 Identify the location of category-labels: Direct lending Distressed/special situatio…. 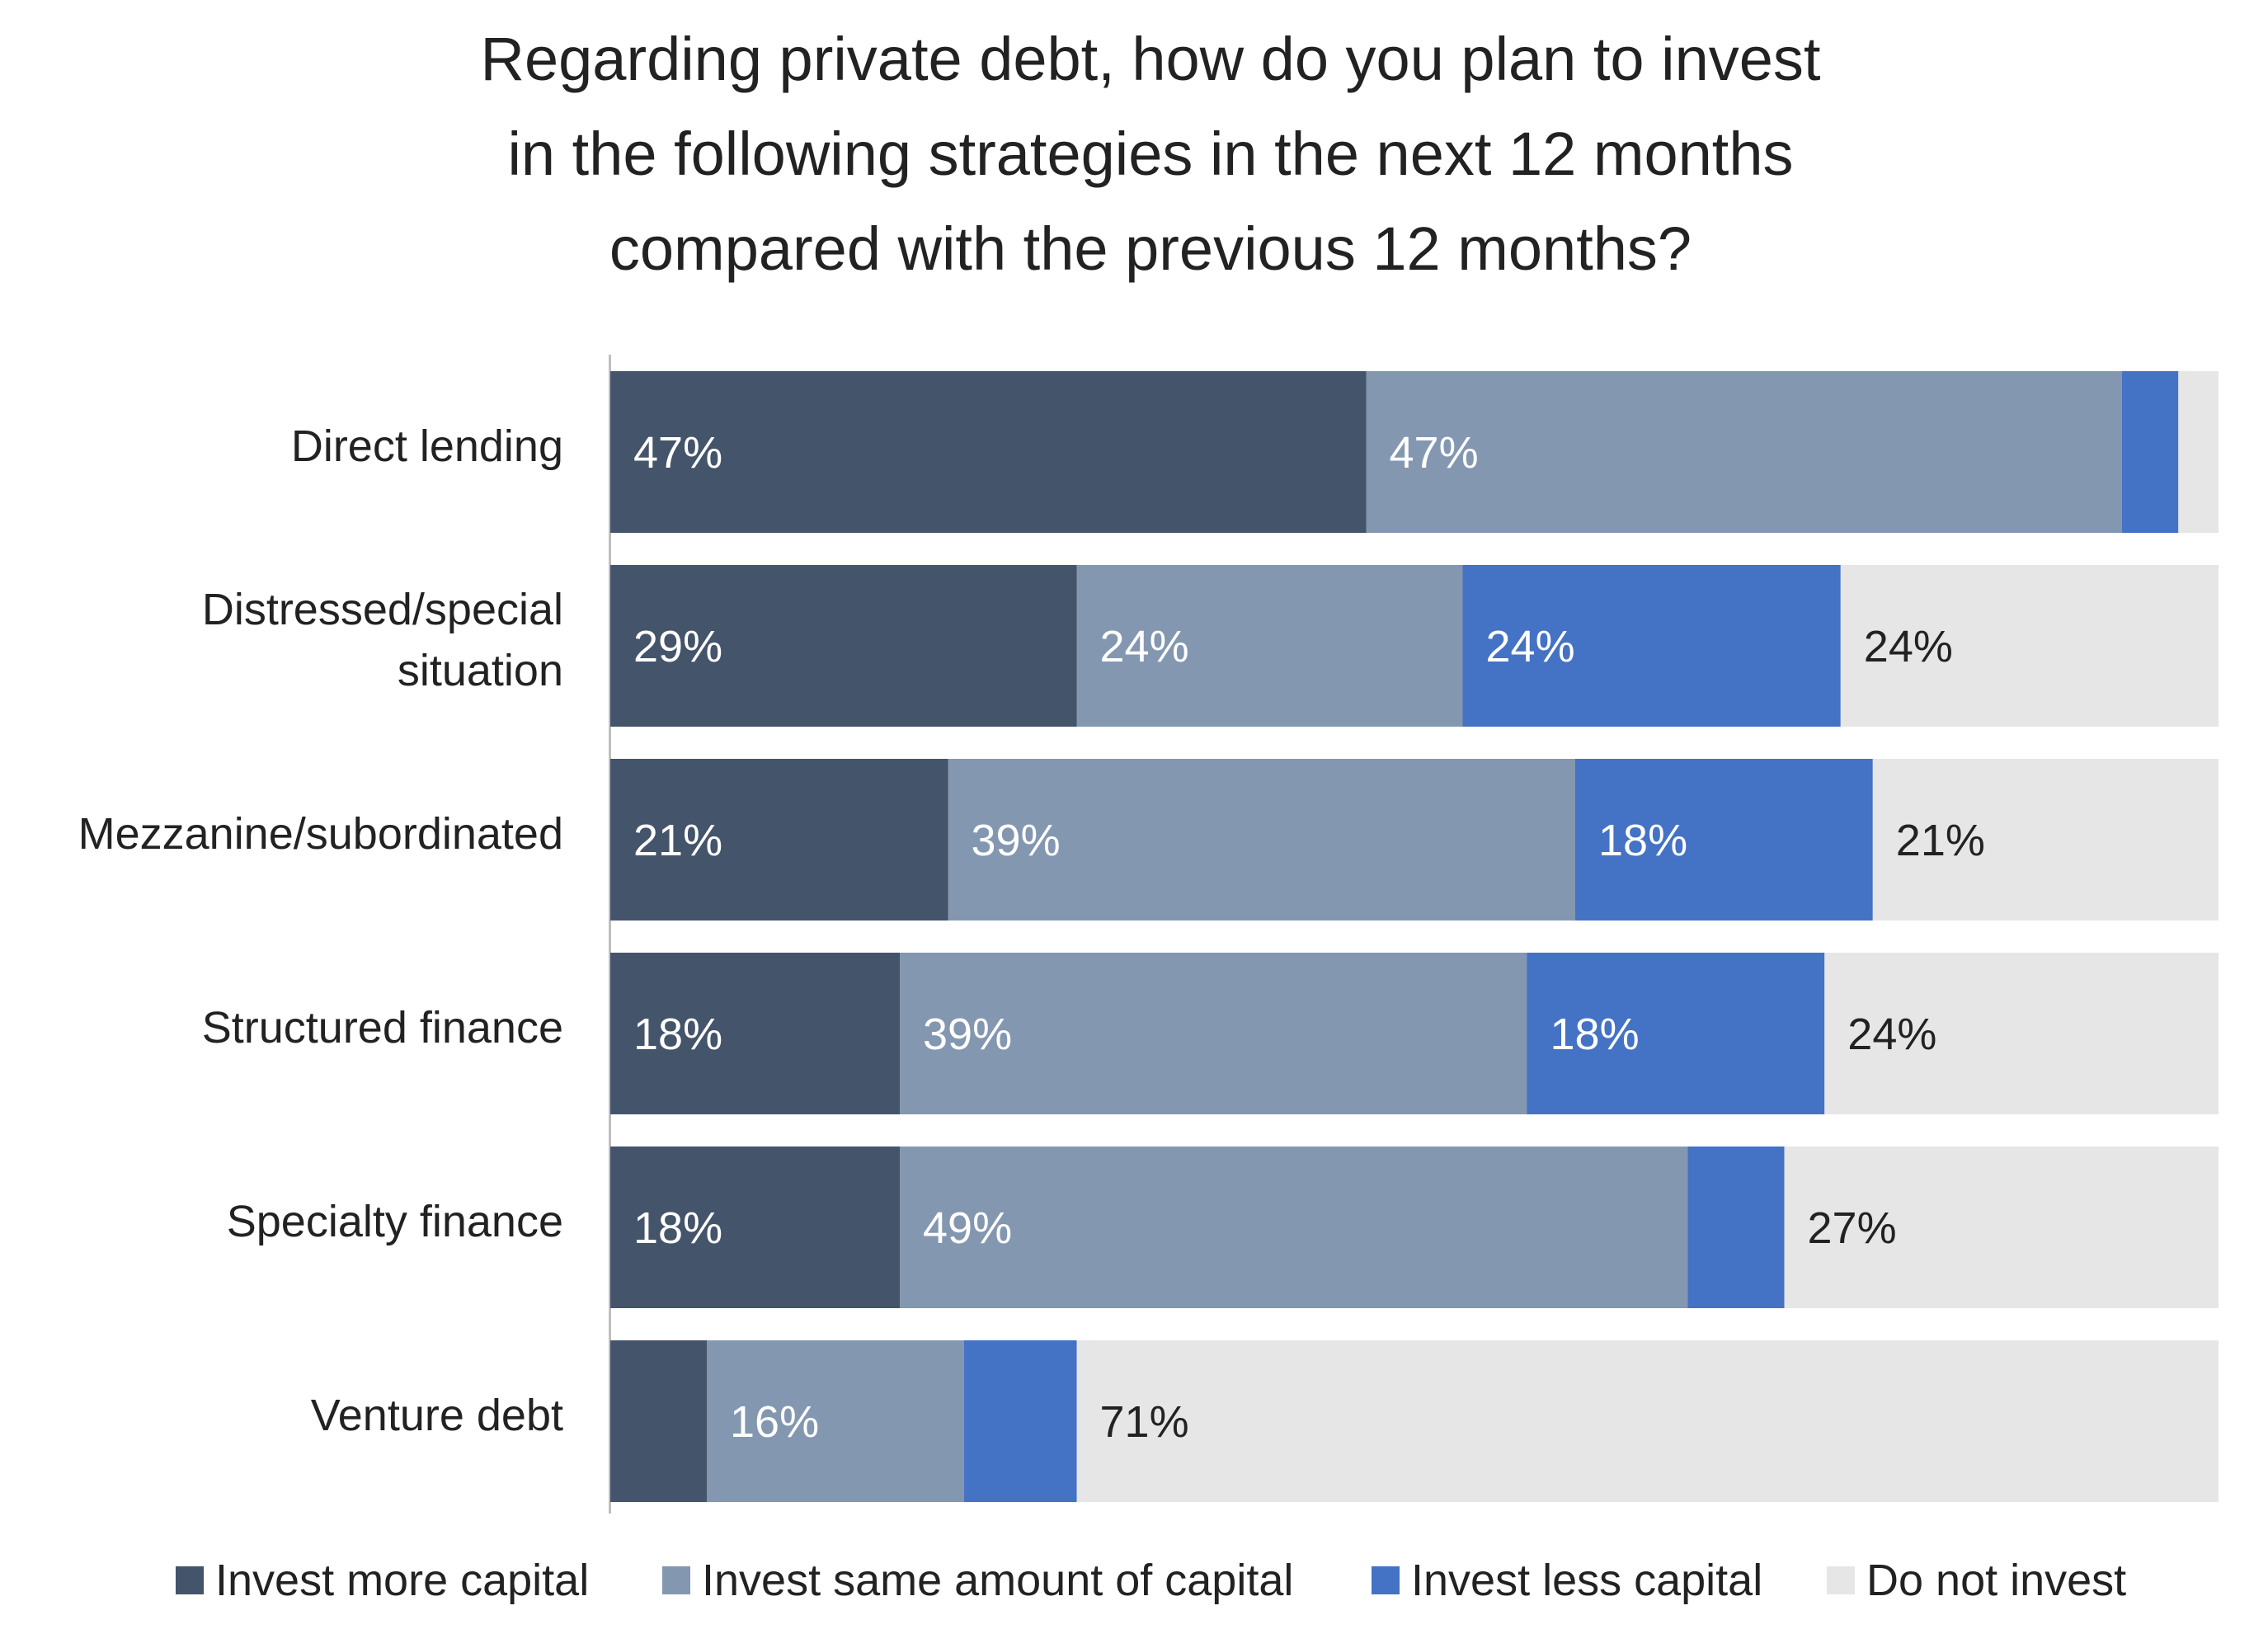
(320, 930).